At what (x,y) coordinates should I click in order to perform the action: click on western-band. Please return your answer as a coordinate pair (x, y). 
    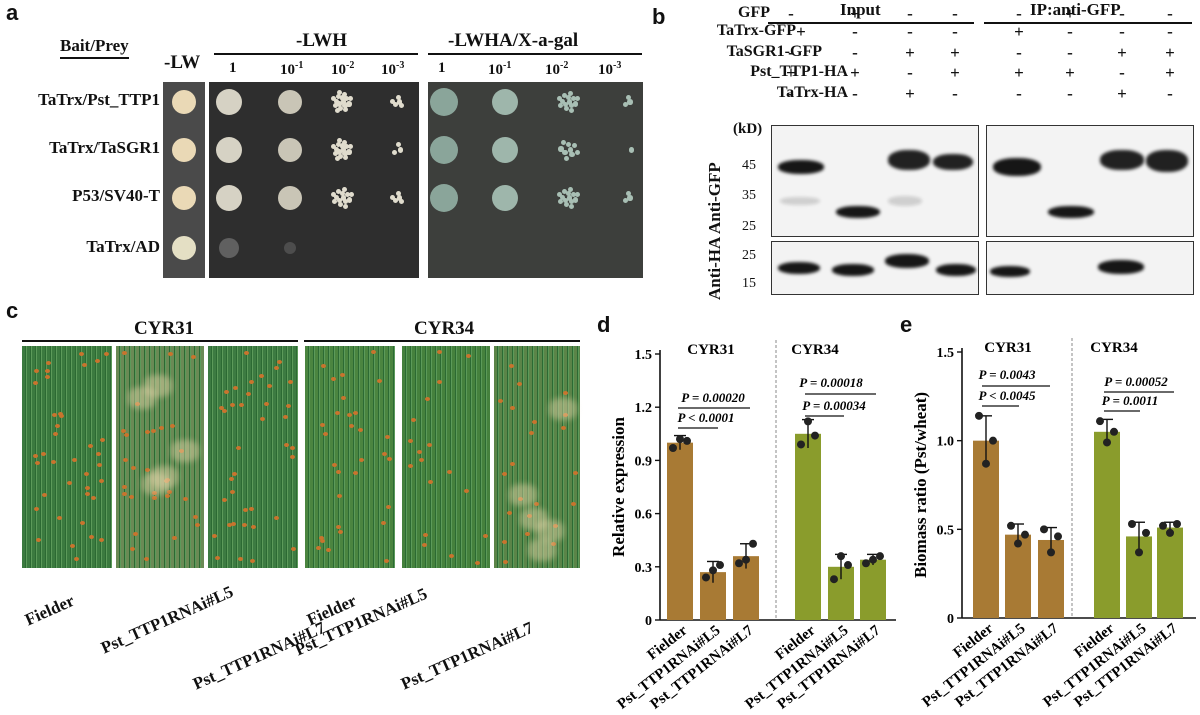
    Looking at the image, I should click on (1010, 271).